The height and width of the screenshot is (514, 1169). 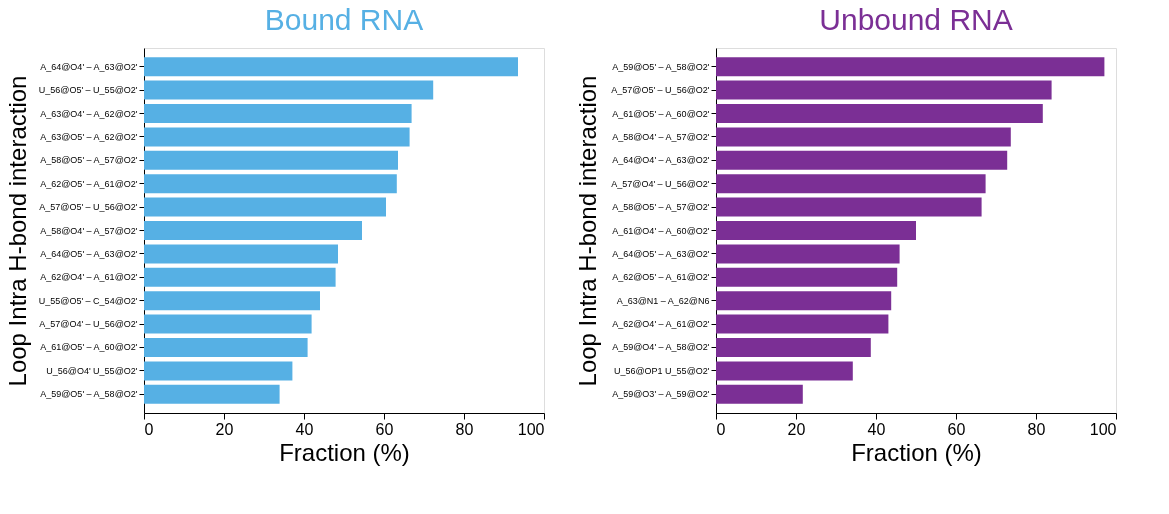 What do you see at coordinates (661, 347) in the screenshot?
I see `y-tick-label: A_59@O4' – A_58@O2'` at bounding box center [661, 347].